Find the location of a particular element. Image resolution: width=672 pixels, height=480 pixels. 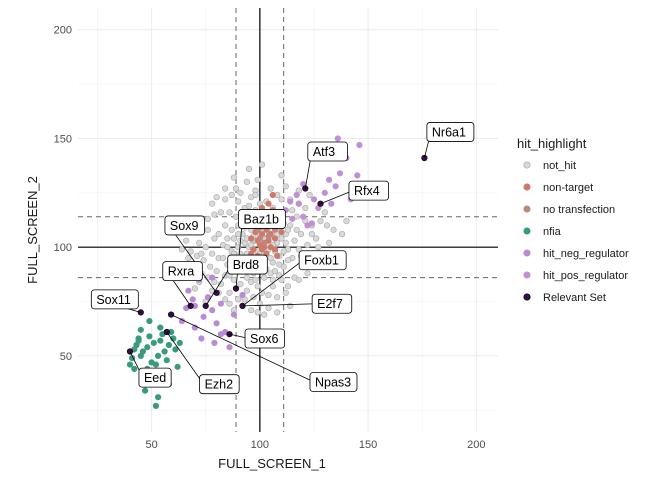

y-axis-title: FULL_SCREEN_2 is located at coordinates (32, 230).